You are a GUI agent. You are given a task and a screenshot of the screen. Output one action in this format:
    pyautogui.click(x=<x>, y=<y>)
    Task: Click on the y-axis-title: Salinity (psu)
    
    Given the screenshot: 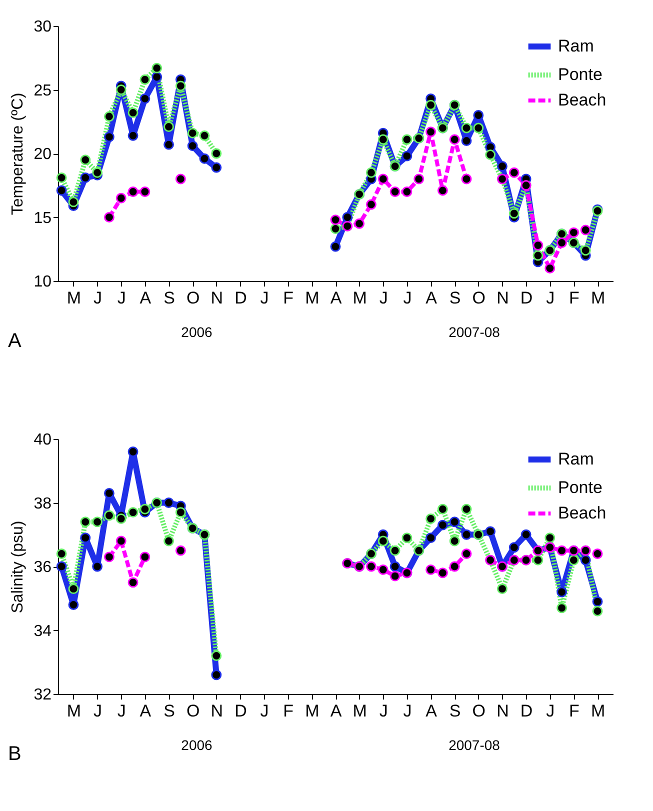 What is the action you would take?
    pyautogui.click(x=18, y=567)
    